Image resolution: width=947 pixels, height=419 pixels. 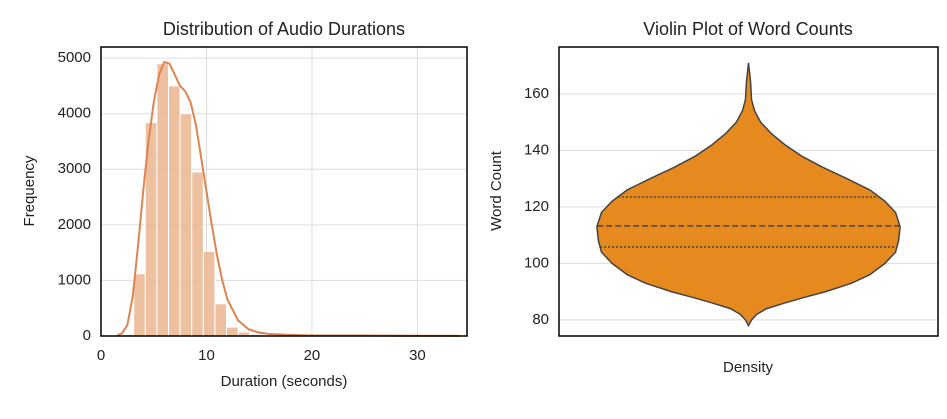 What do you see at coordinates (748, 367) in the screenshot?
I see `x-axis-label: Density` at bounding box center [748, 367].